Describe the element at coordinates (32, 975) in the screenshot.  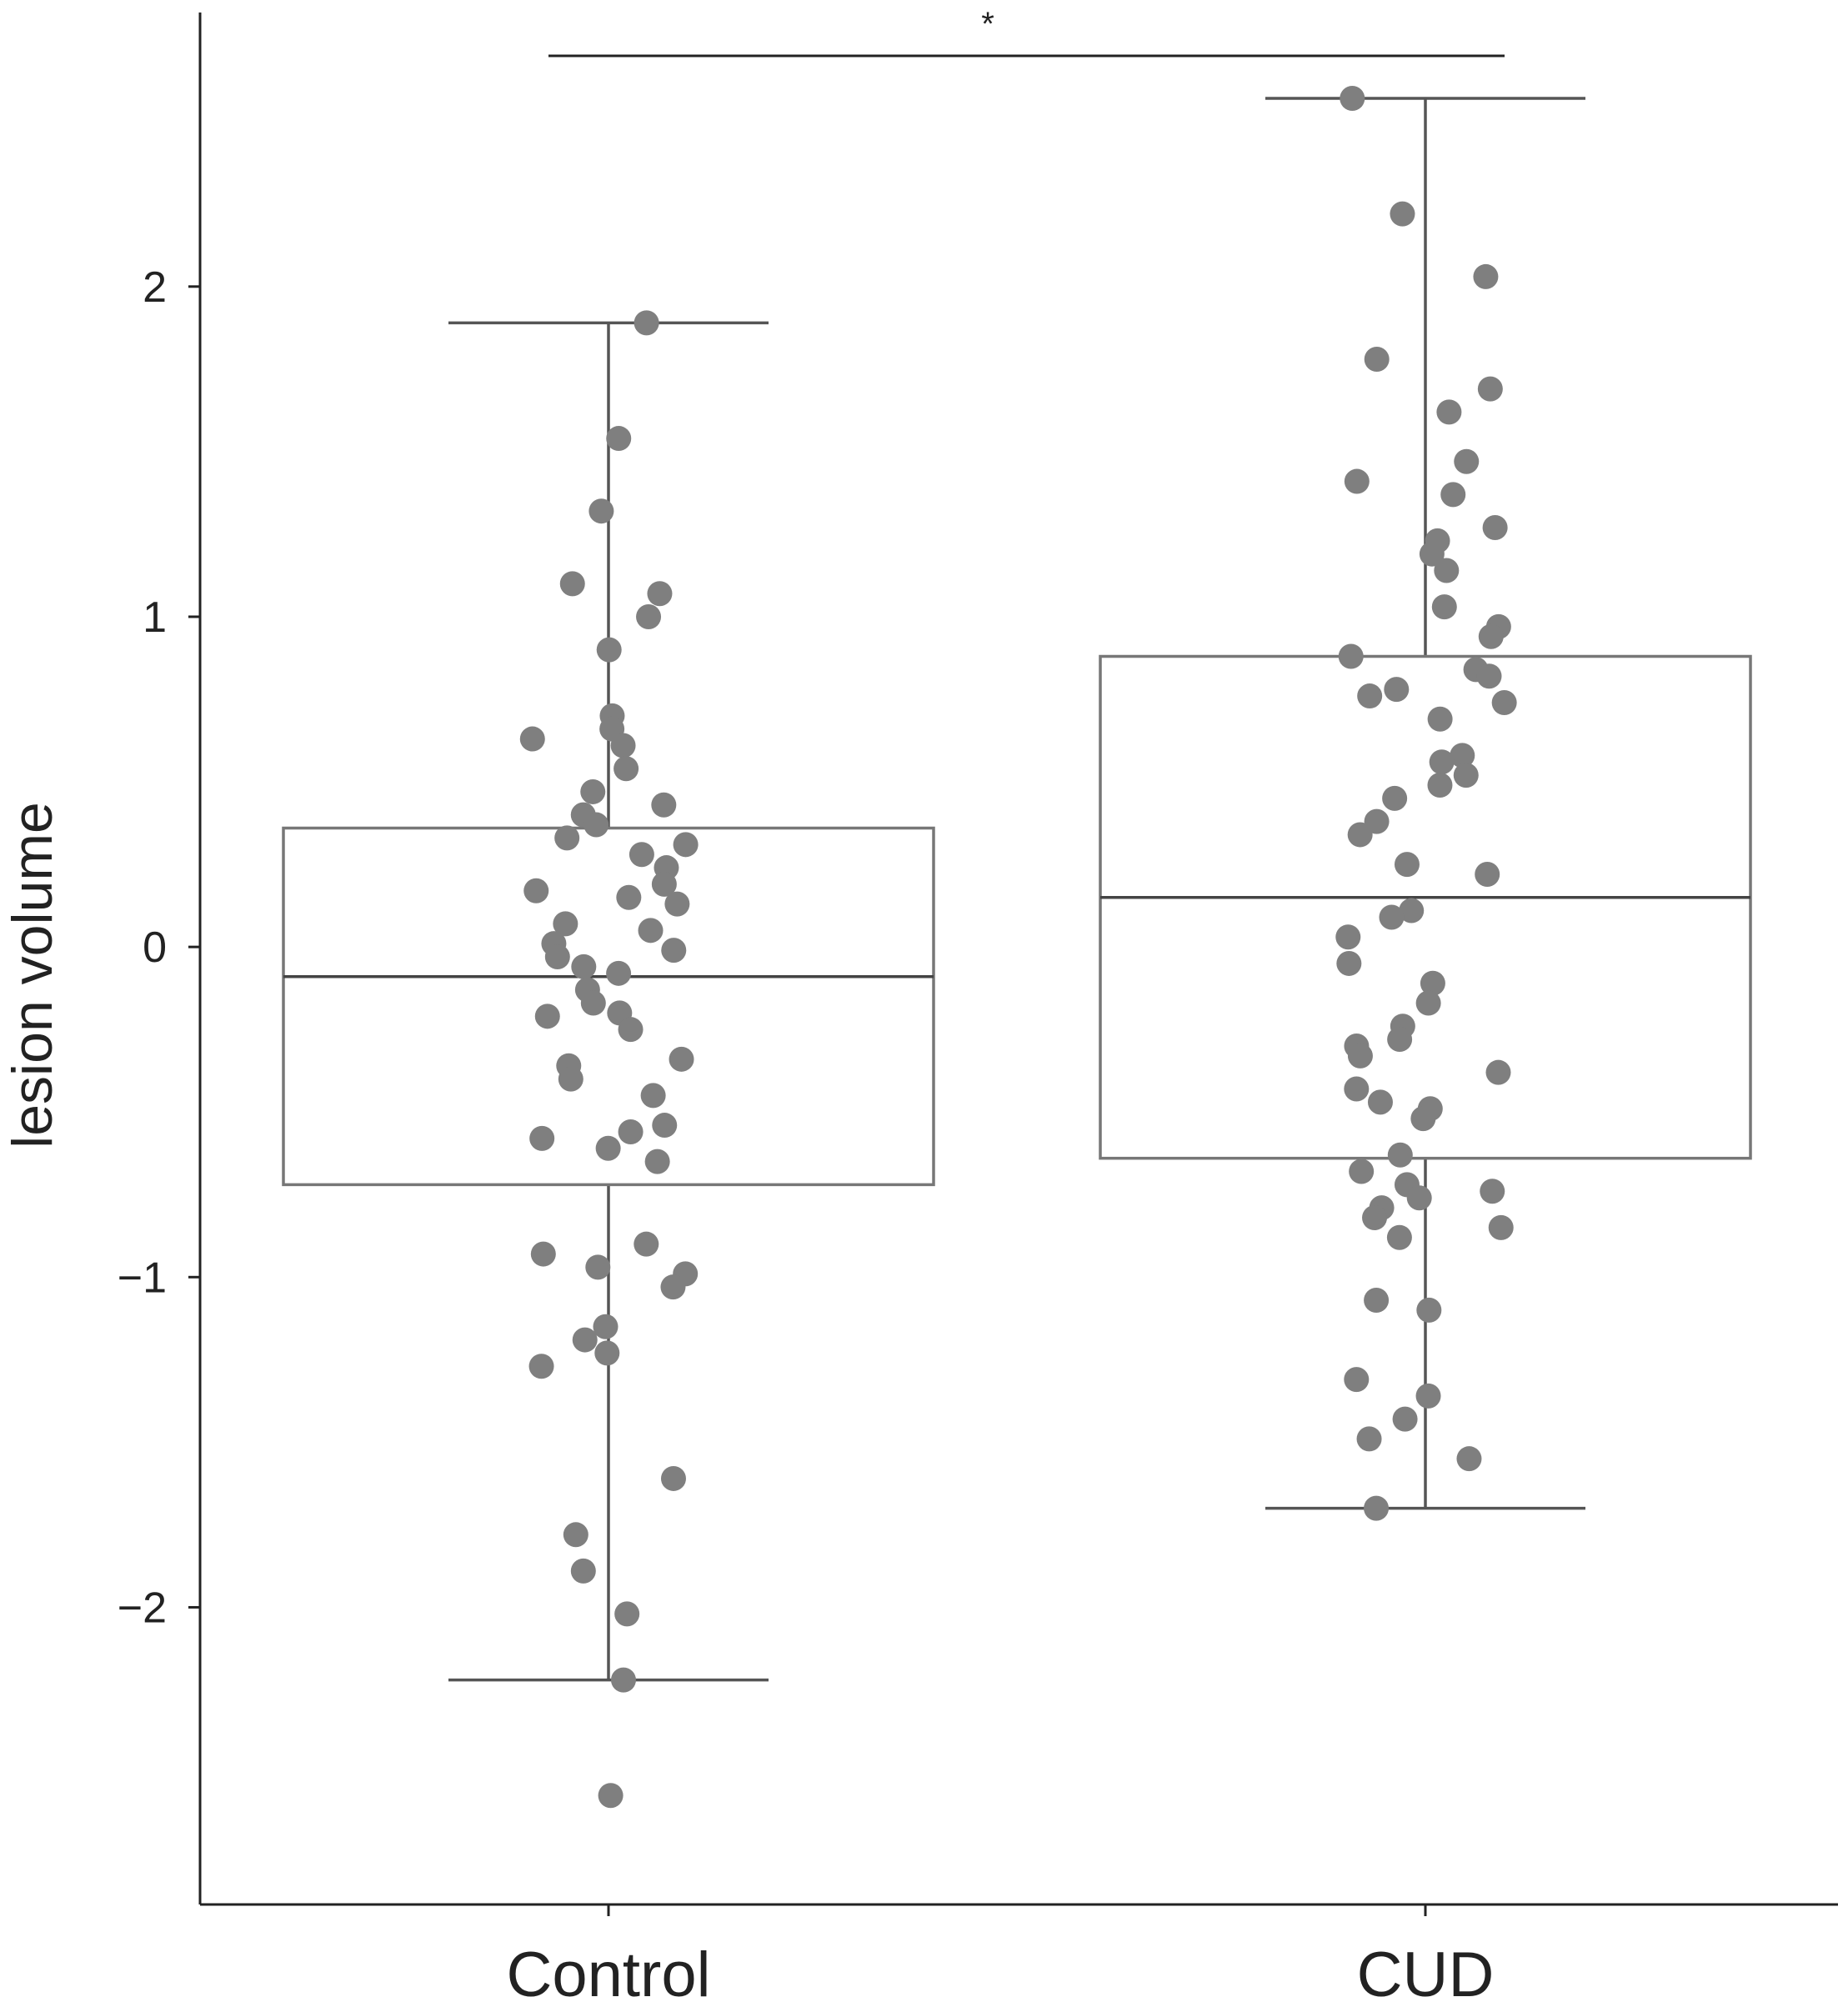
I see `y-axis-label: lesion volume` at that location.